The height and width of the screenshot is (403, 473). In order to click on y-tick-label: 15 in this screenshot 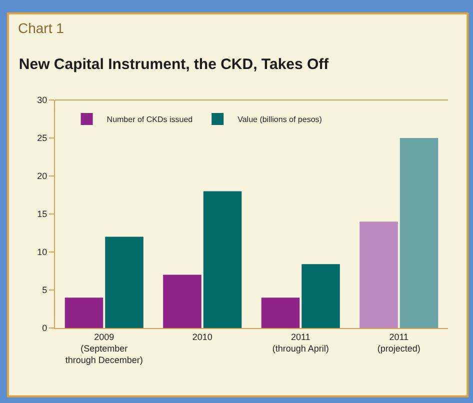, I will do `click(42, 214)`.